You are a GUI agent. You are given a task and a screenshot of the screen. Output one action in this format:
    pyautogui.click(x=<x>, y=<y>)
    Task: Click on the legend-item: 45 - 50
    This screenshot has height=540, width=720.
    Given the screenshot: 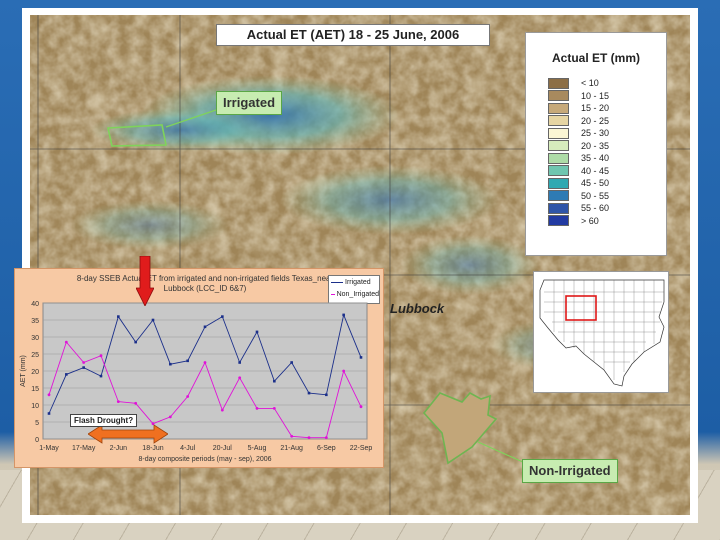 What is the action you would take?
    pyautogui.click(x=578, y=183)
    